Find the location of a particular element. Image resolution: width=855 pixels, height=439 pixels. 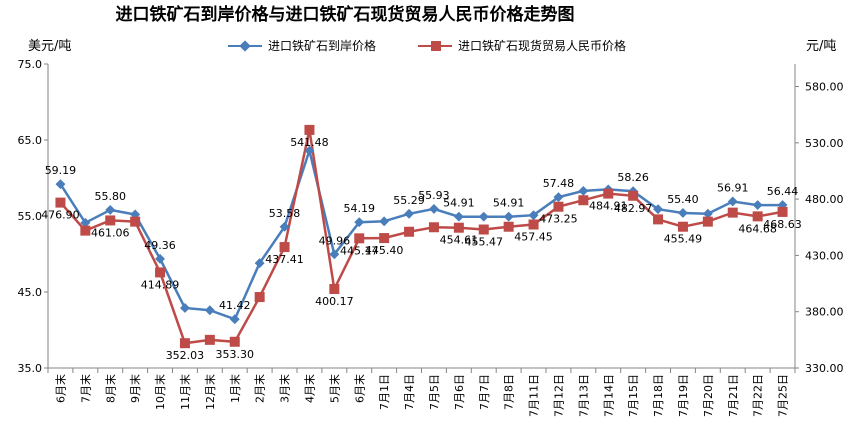

data-label-series-2: 457.45 is located at coordinates (533, 237).